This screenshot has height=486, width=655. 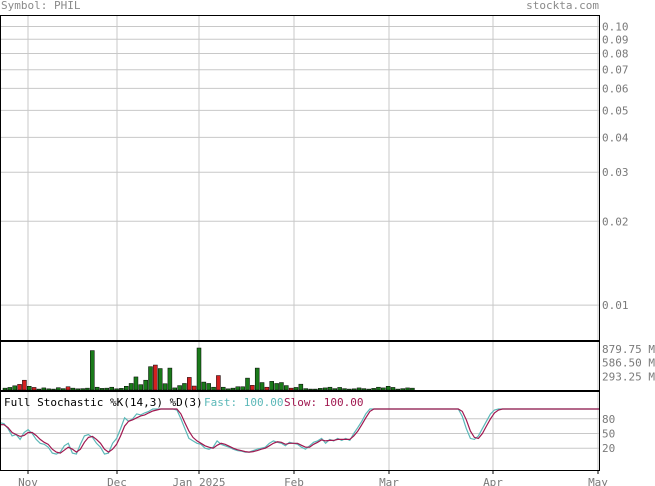 I want to click on price-panel: 0.100.09 0.08 0.07 0.06 0.05 0.04 0.03 0.02 0.01, so click(x=615, y=167).